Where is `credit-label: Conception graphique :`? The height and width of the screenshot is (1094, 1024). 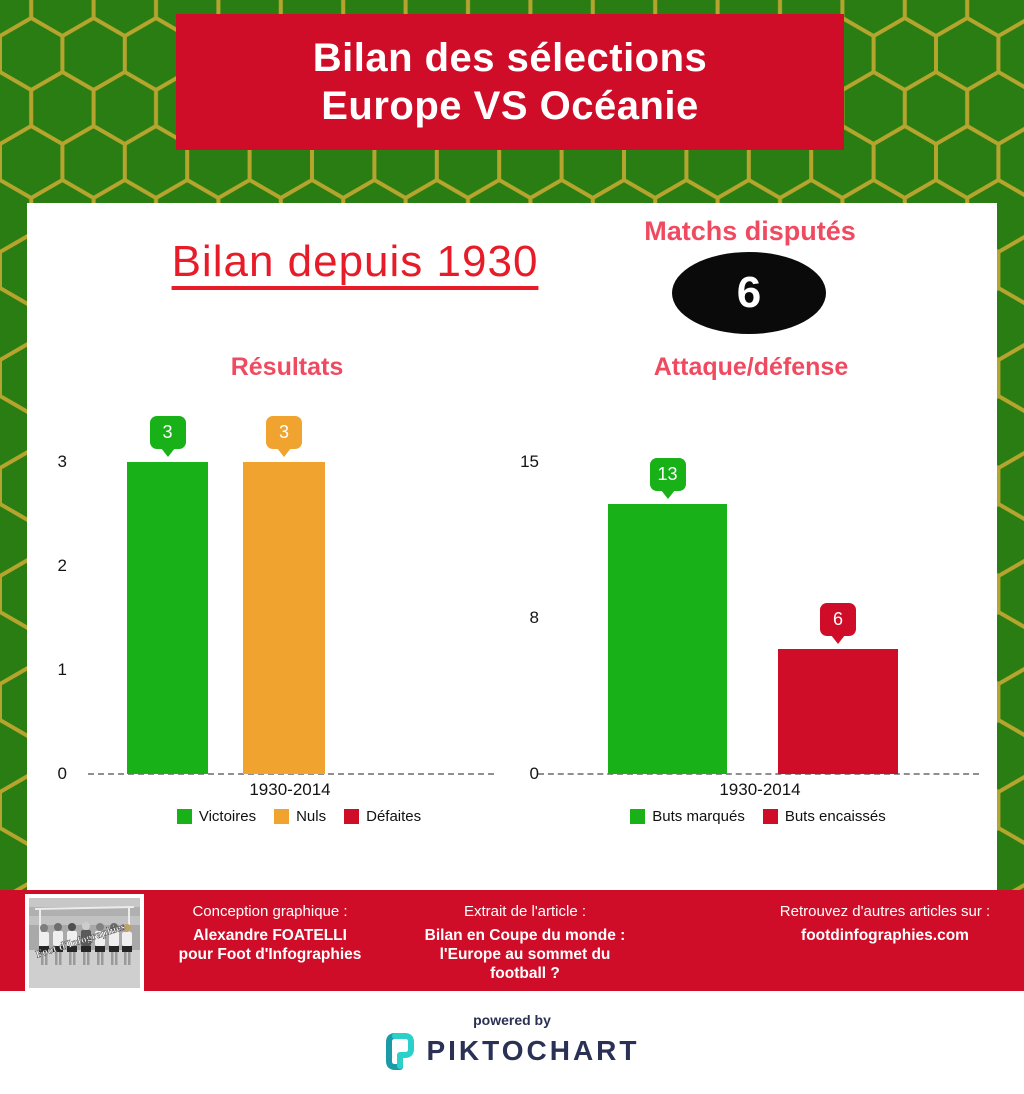
credit-label: Conception graphique : is located at coordinates (270, 911).